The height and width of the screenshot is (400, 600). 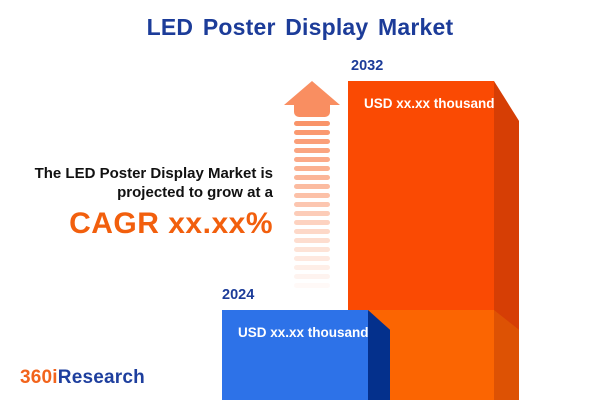 I want to click on bar-2024-side, so click(x=379, y=355).